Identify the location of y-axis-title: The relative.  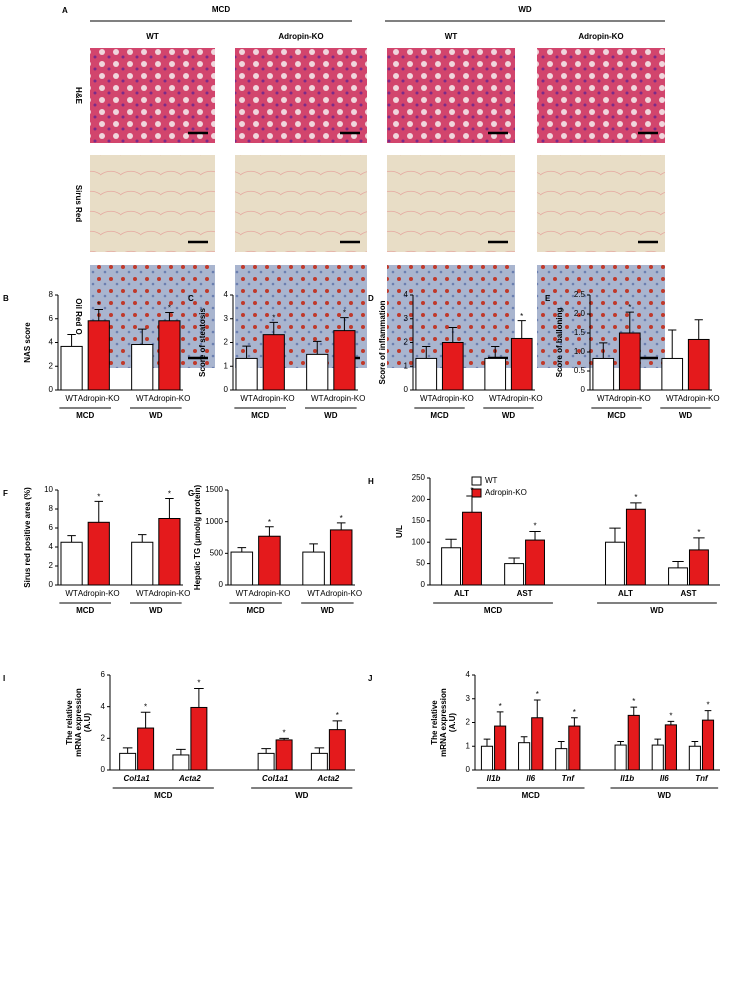
(69, 722).